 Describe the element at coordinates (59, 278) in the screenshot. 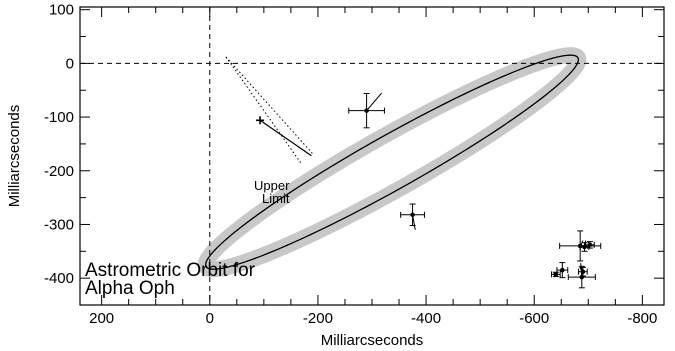

I see `y-tick-label: -400` at that location.